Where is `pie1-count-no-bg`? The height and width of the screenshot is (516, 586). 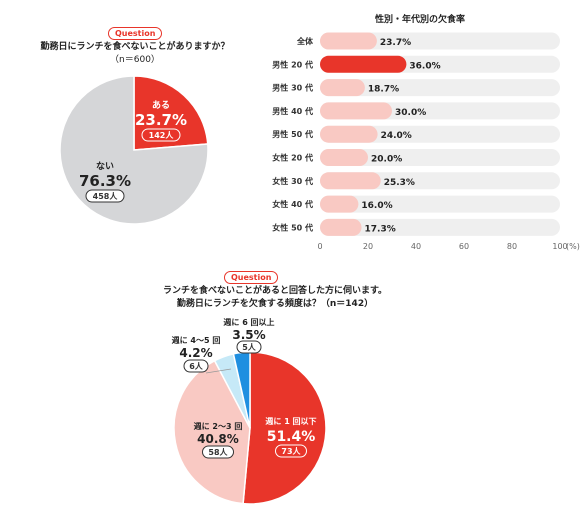
pie1-count-no-bg is located at coordinates (105, 196).